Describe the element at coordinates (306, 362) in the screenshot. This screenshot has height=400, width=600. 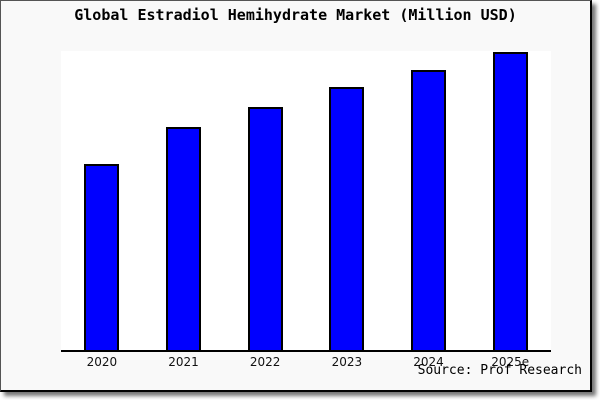
I see `x-axis-labels: 2020 2021 2022 2023 2024 2025e` at that location.